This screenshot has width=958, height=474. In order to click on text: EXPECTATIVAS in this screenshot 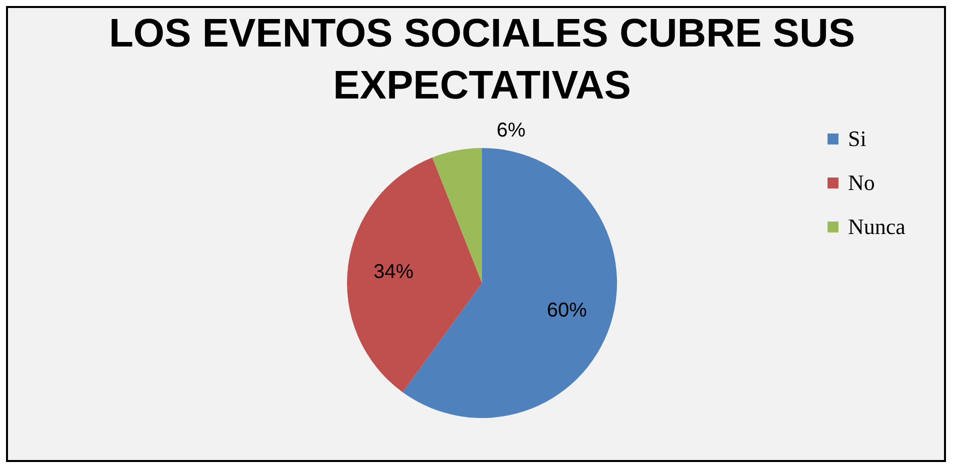, I will do `click(482, 86)`.